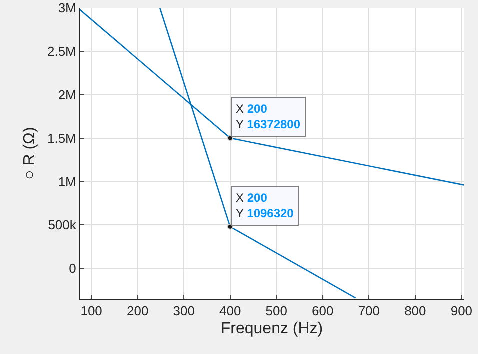  What do you see at coordinates (67, 94) in the screenshot?
I see `y-tick-label: 2M` at bounding box center [67, 94].